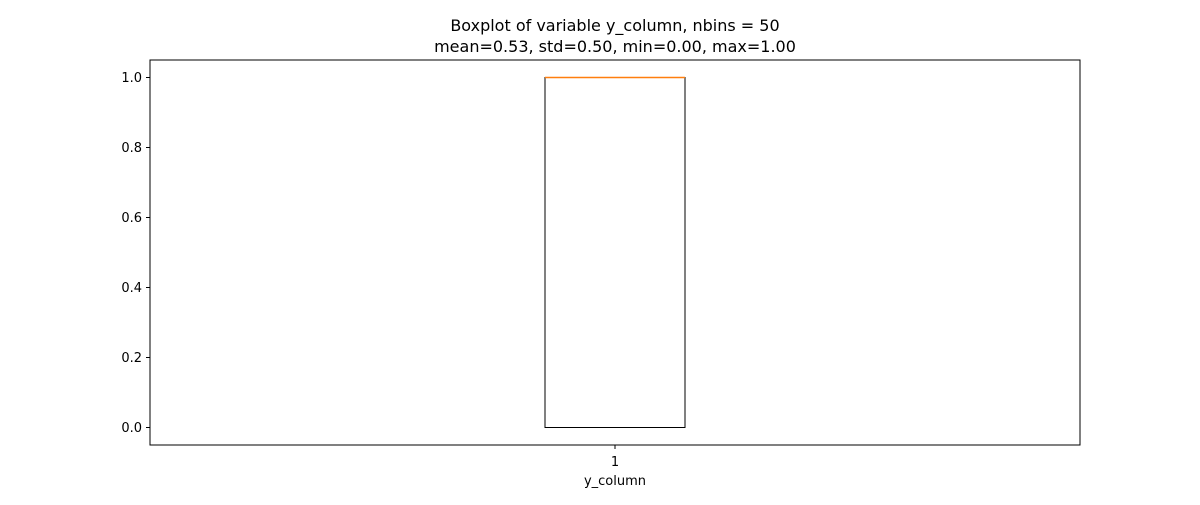 The image size is (1200, 505). I want to click on boxplot-series, so click(615, 252).